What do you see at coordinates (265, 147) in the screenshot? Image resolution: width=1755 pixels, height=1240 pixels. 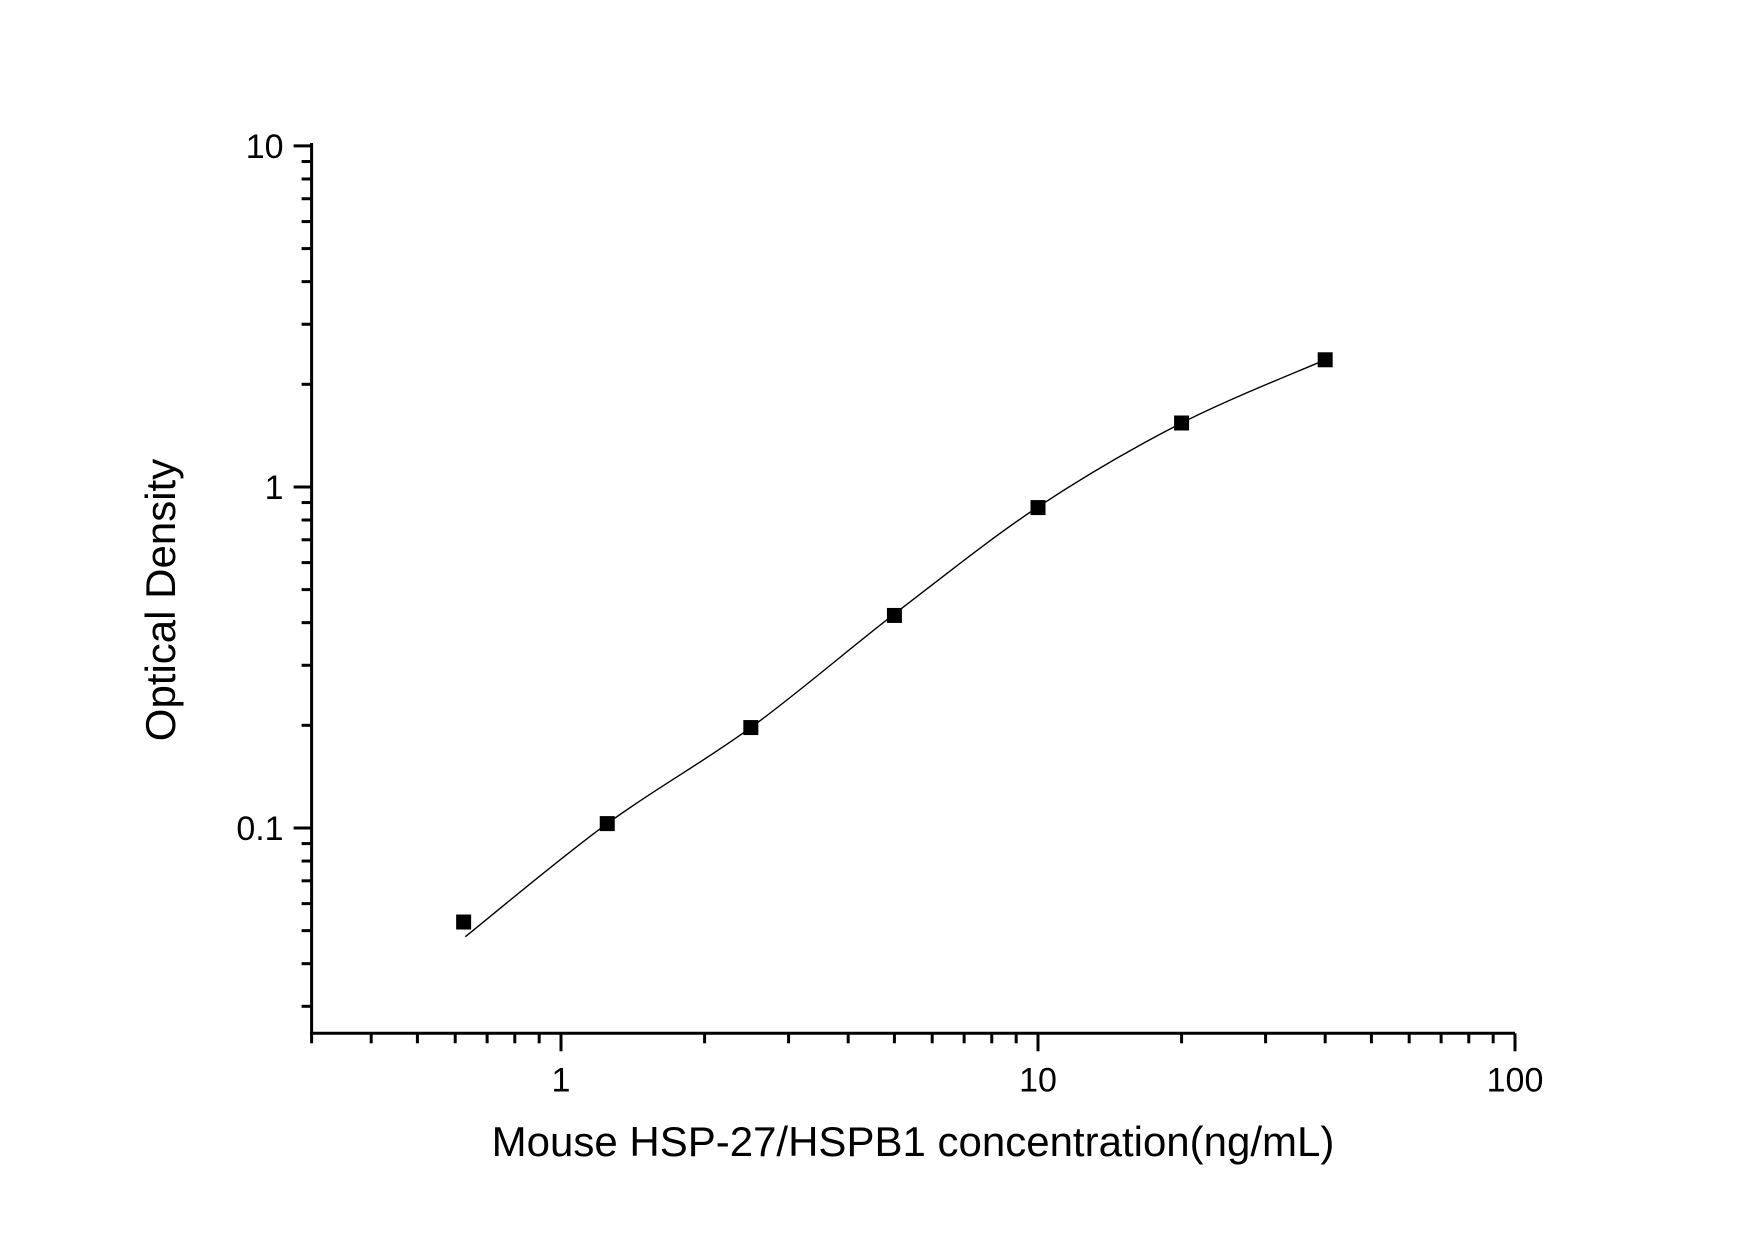 I see `y-tick-label: 10` at bounding box center [265, 147].